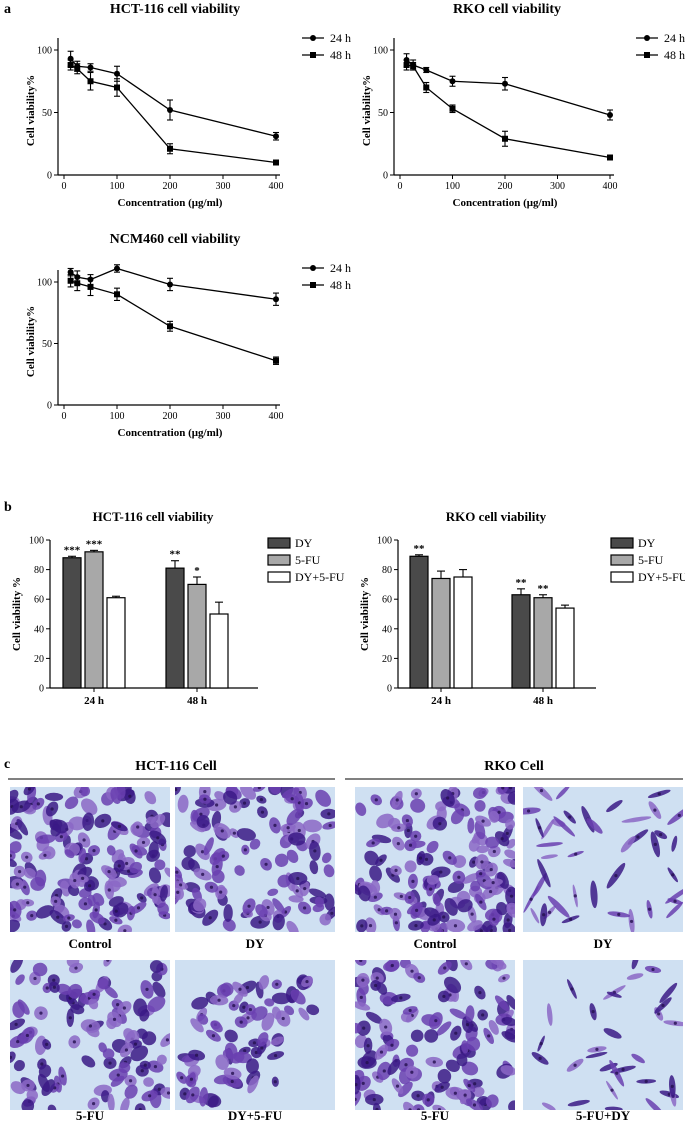  What do you see at coordinates (508, 87) in the screenshot?
I see `series-line-24h` at bounding box center [508, 87].